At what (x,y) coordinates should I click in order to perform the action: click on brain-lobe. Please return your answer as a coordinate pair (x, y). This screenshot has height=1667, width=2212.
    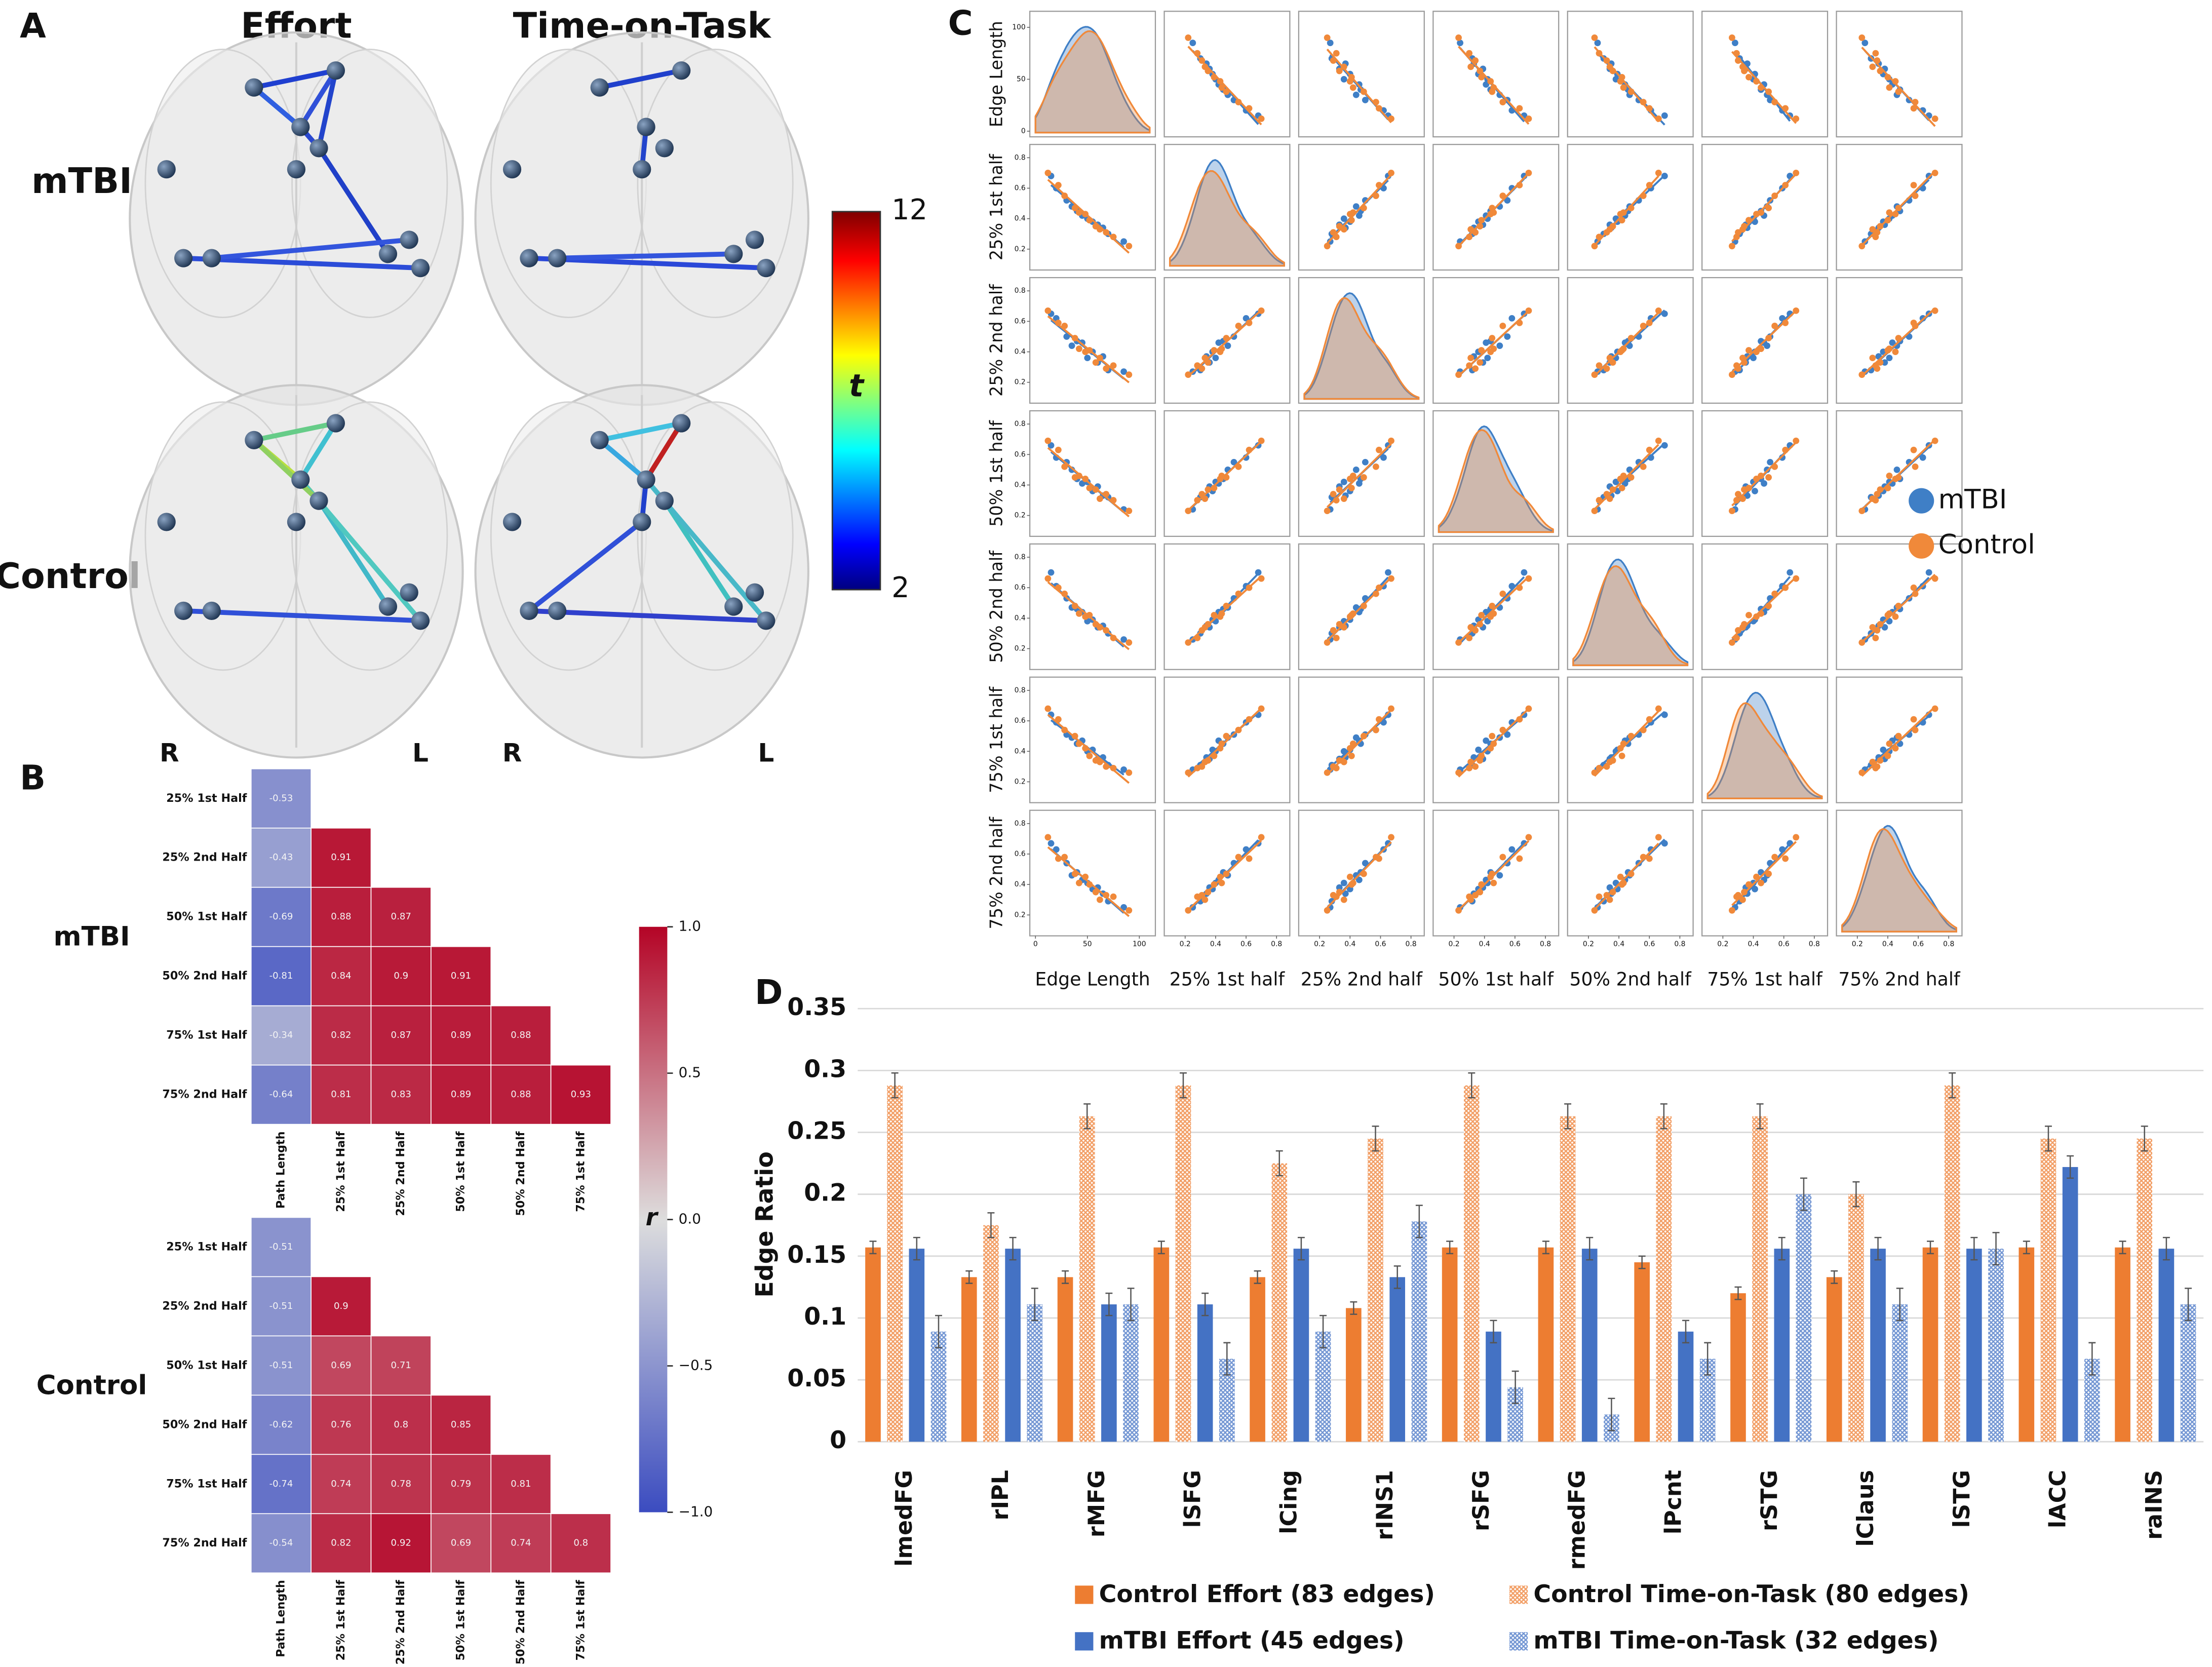
    Looking at the image, I should click on (569, 184).